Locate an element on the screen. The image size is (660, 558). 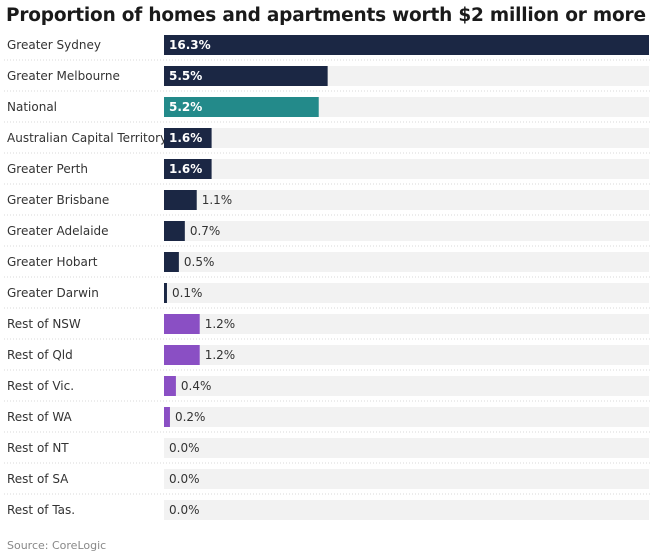
bar-row: Greater Adelaide 0.7% is located at coordinates (328, 227).